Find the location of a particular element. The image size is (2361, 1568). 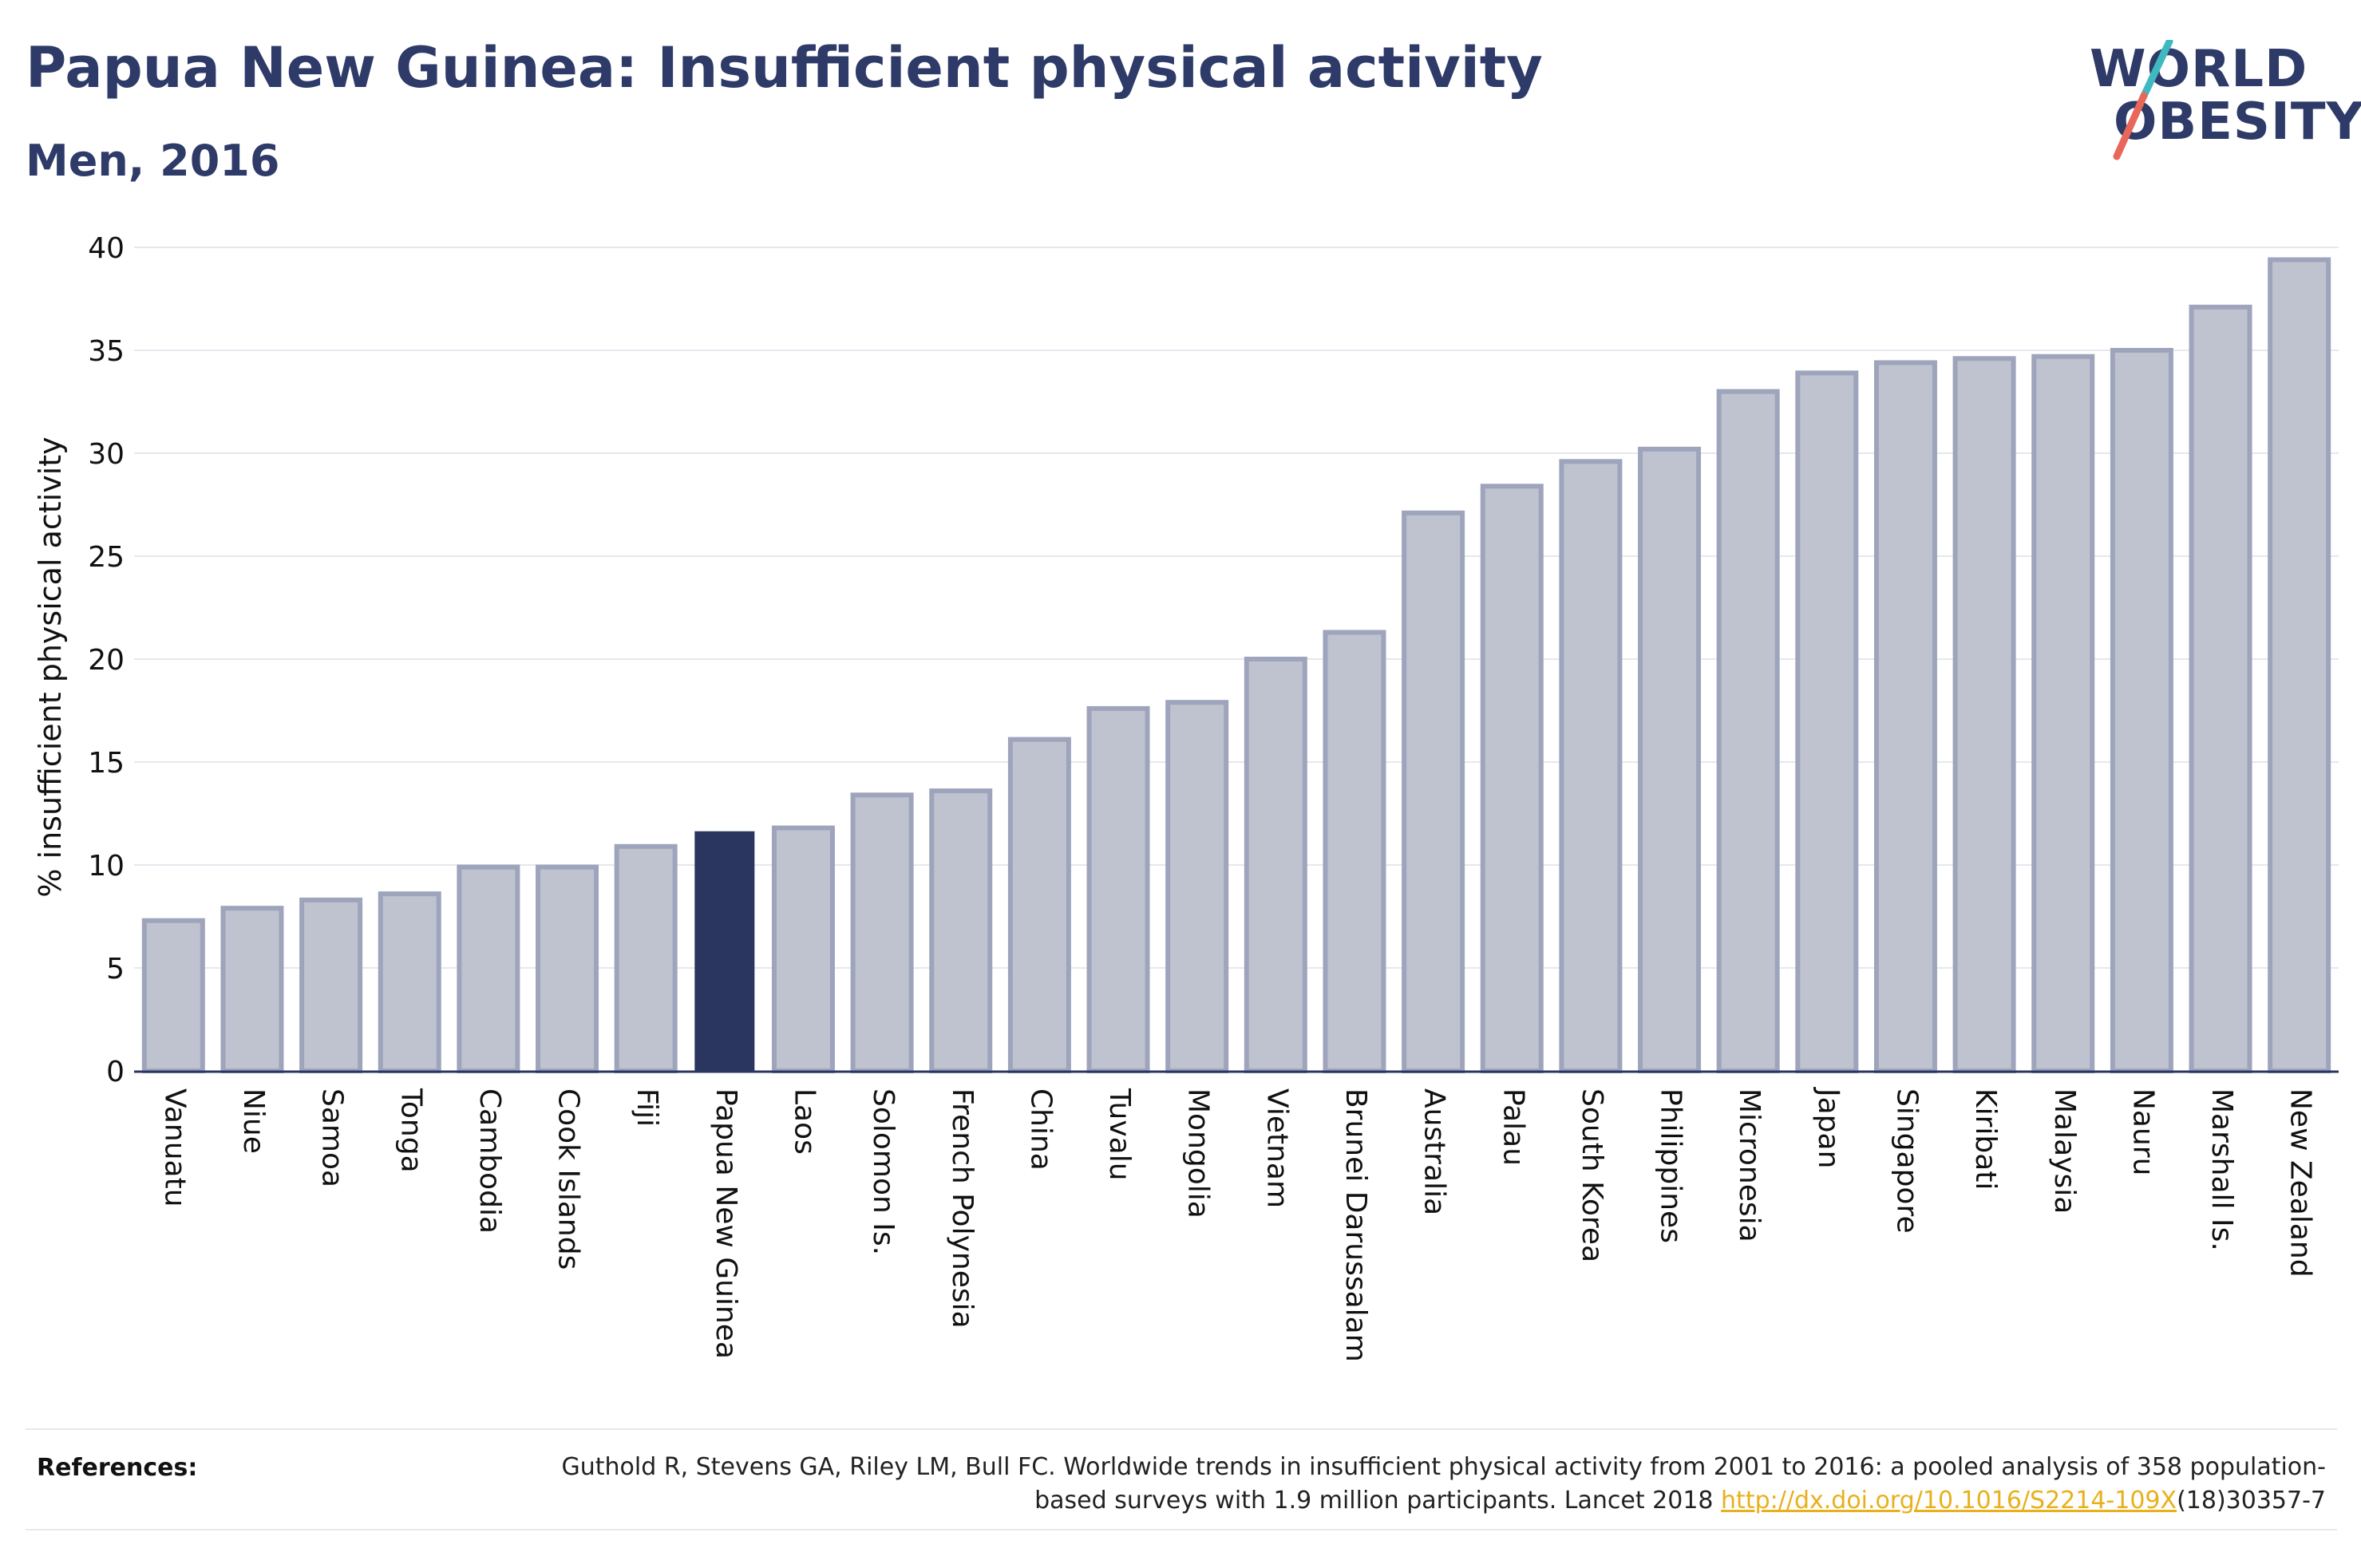

bar-tonga is located at coordinates (409, 982).